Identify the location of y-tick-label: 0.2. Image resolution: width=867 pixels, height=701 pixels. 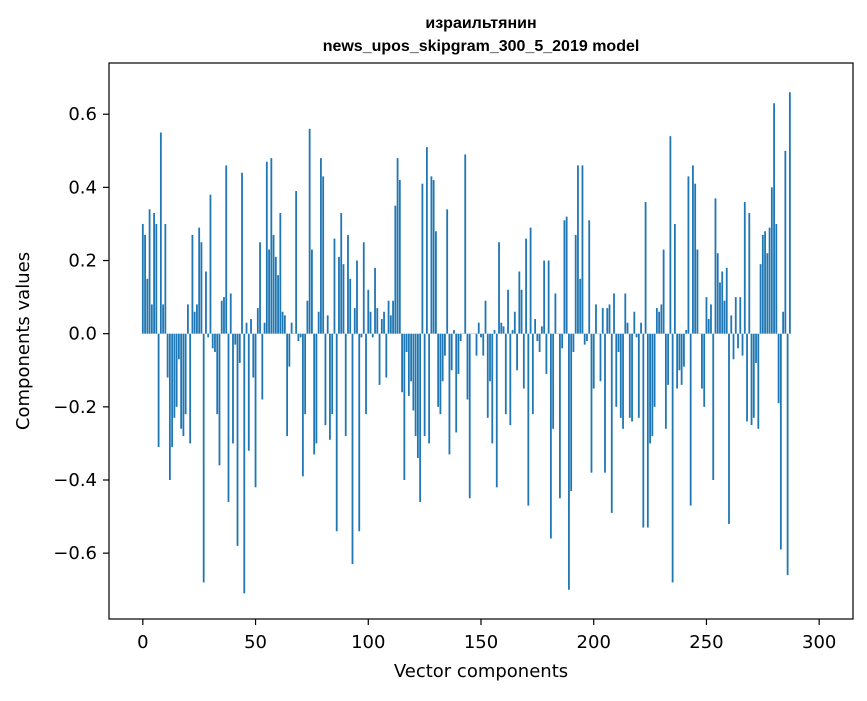
(82, 261).